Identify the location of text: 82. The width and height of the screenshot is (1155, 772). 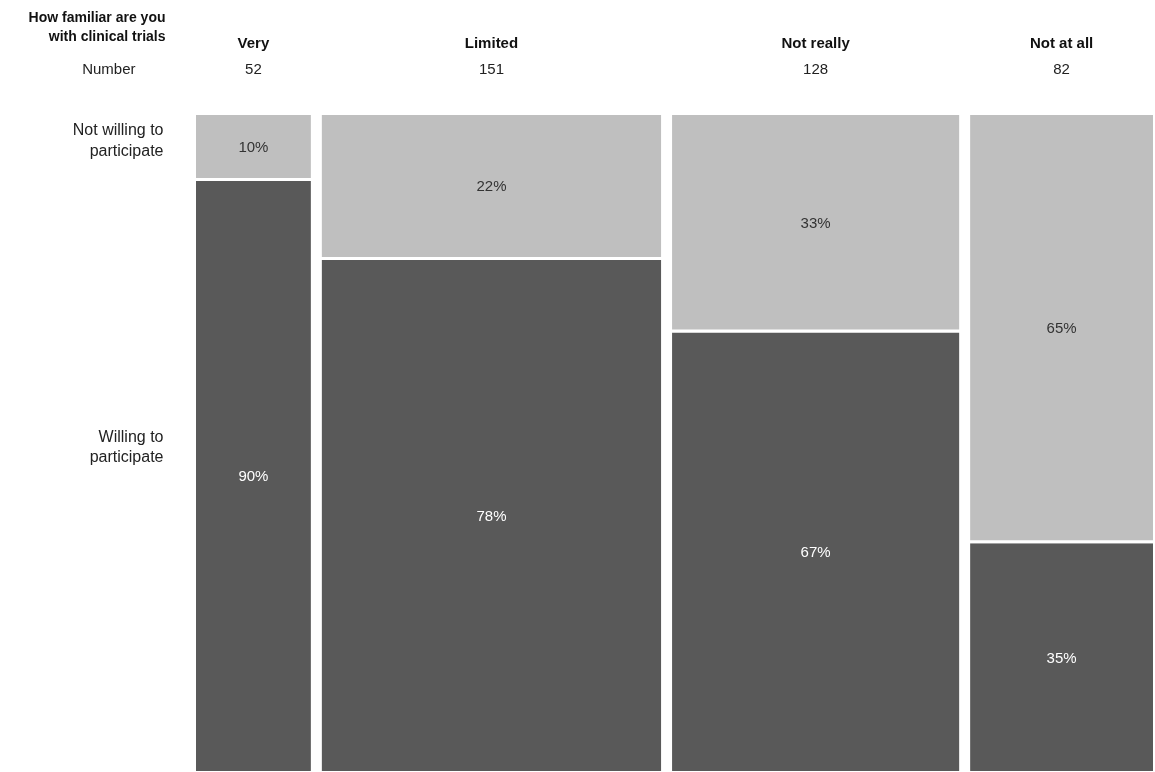
(1061, 68).